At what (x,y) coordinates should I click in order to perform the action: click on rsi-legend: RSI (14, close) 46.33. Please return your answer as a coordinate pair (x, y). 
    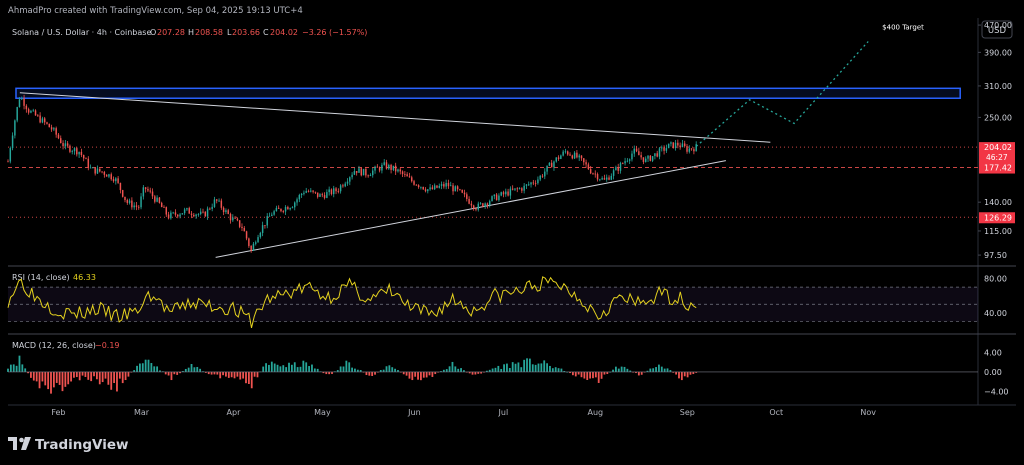
    Looking at the image, I should click on (54, 277).